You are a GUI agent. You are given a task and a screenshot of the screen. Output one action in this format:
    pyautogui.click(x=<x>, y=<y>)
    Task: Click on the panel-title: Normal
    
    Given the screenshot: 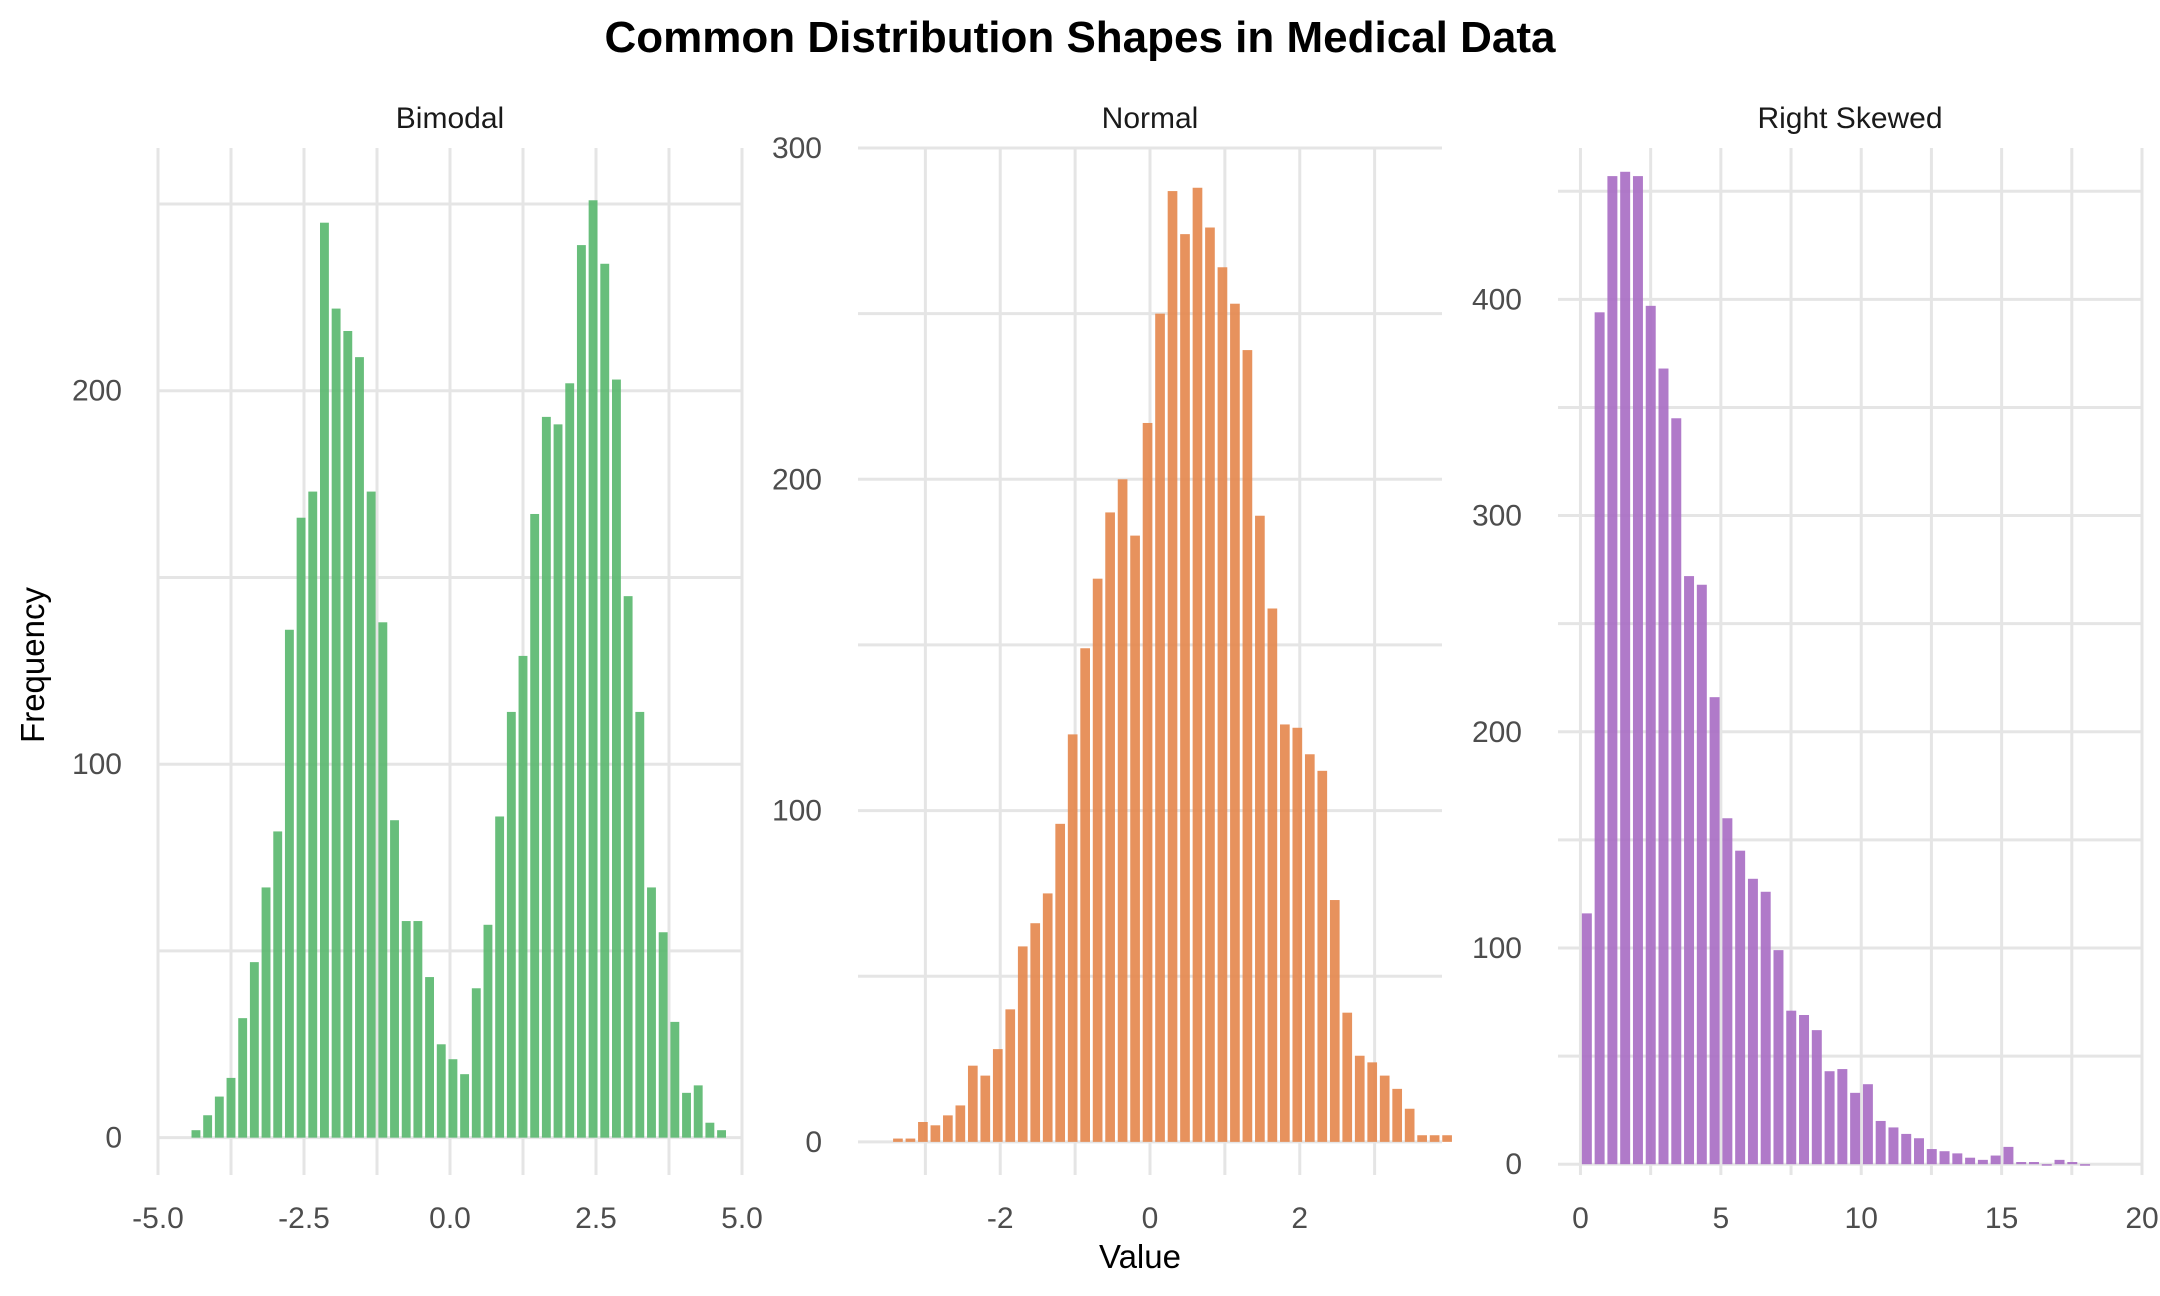 What is the action you would take?
    pyautogui.click(x=1150, y=118)
    